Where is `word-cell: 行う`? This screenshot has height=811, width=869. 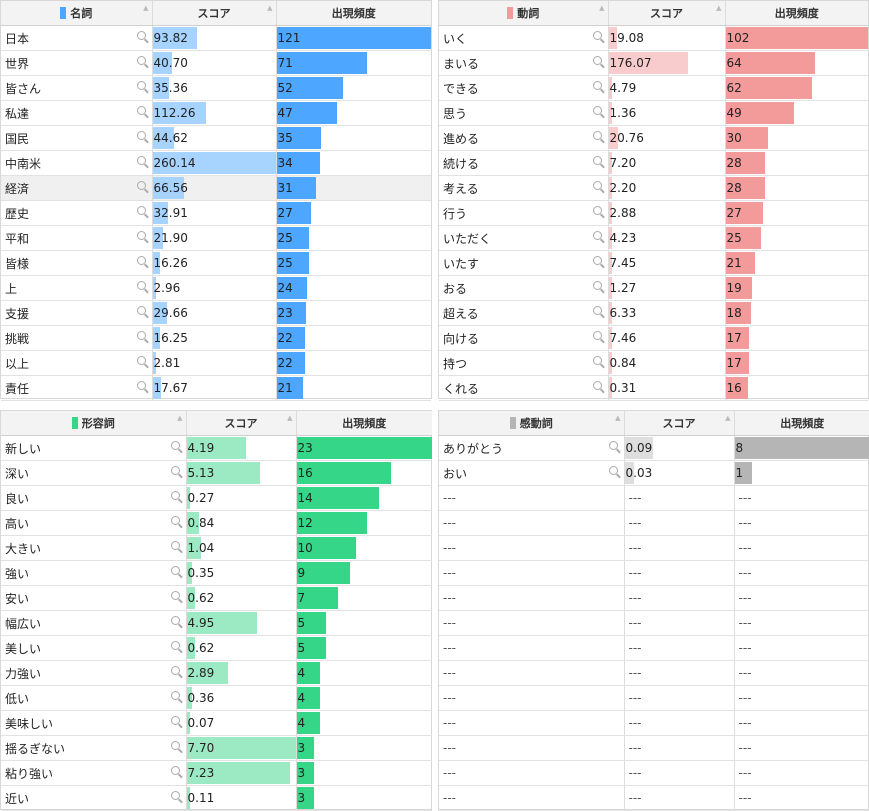
word-cell: 行う is located at coordinates (523, 213).